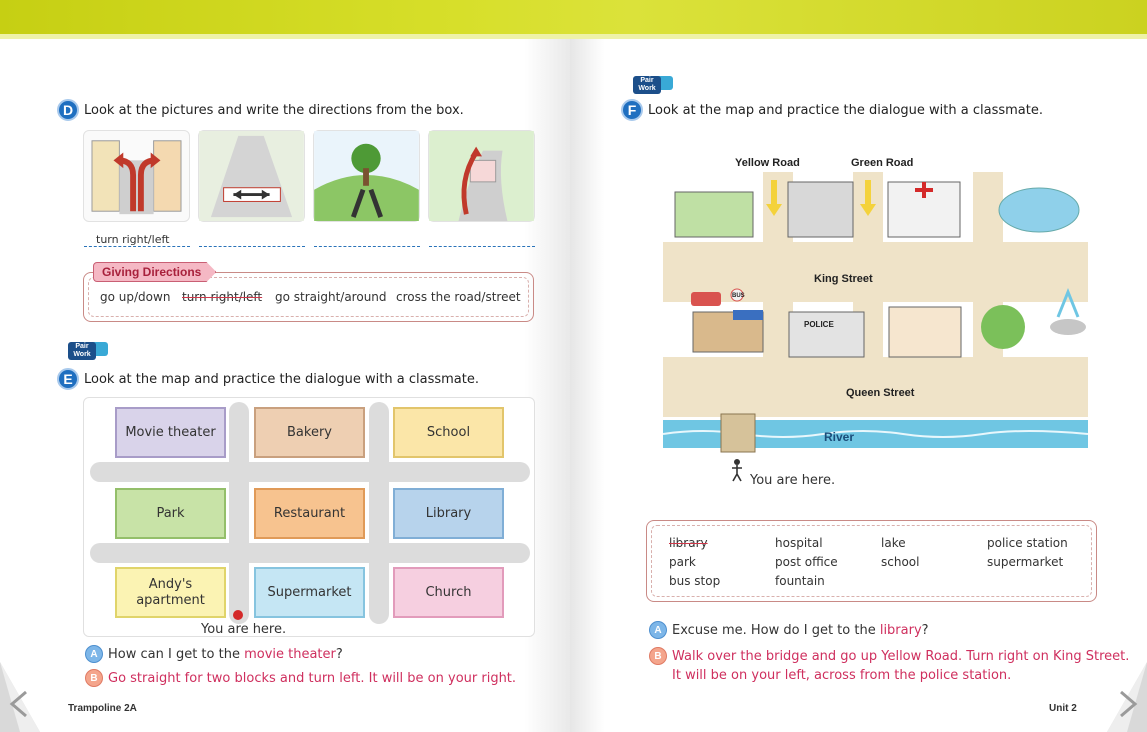  I want to click on picture-hill, so click(366, 176).